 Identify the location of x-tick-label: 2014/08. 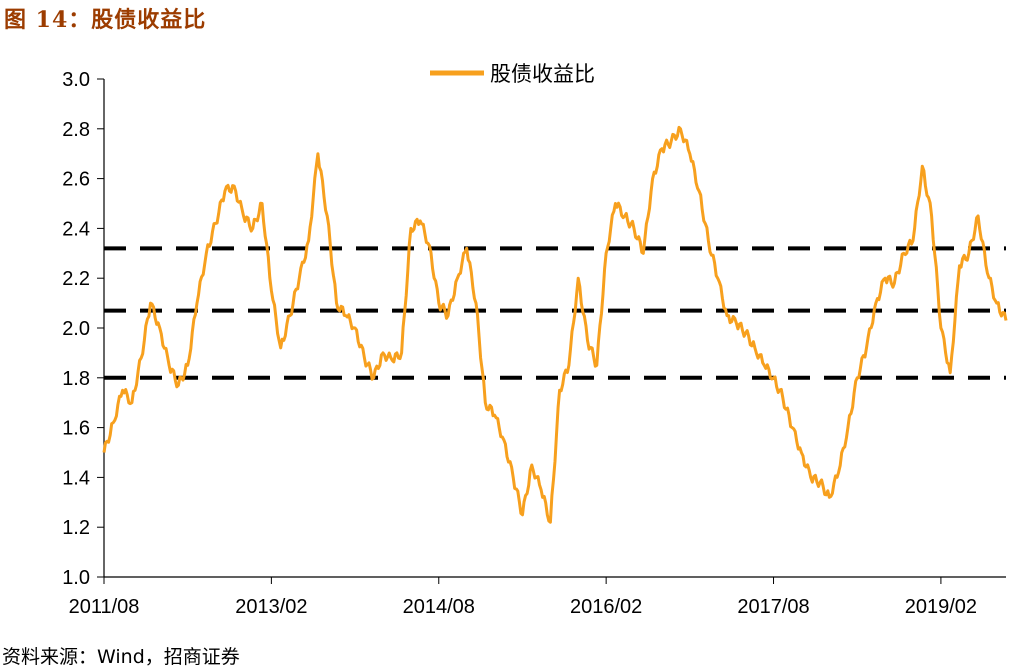
(439, 607).